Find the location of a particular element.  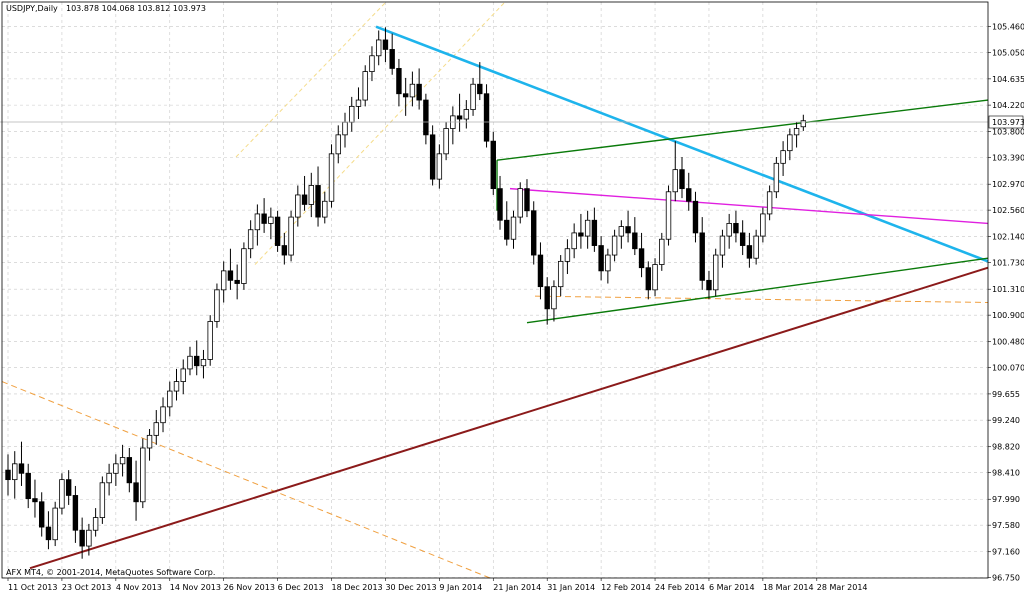

y-tick-label: 102.560 is located at coordinates (1008, 210).